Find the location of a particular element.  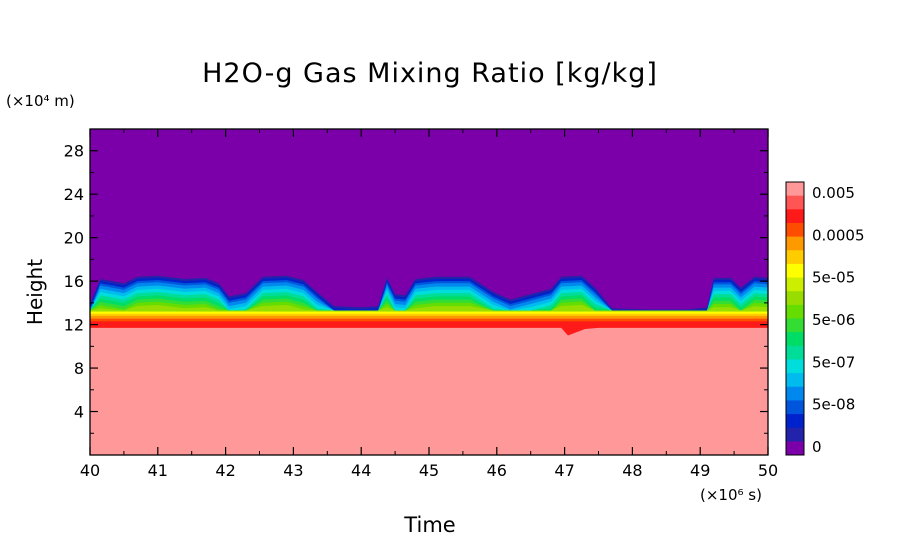

colorbar-label: 0 is located at coordinates (817, 447).